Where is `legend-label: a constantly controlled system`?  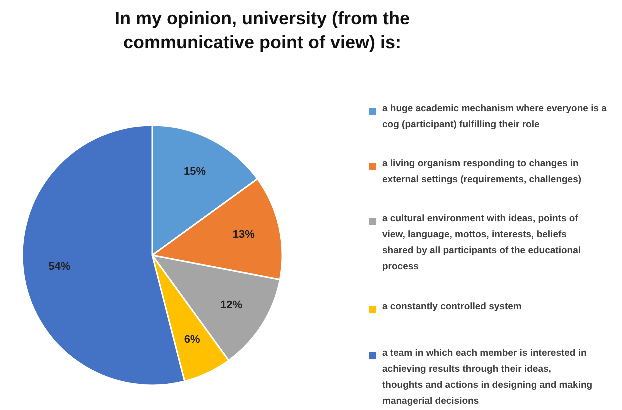
legend-label: a constantly controlled system is located at coordinates (452, 307).